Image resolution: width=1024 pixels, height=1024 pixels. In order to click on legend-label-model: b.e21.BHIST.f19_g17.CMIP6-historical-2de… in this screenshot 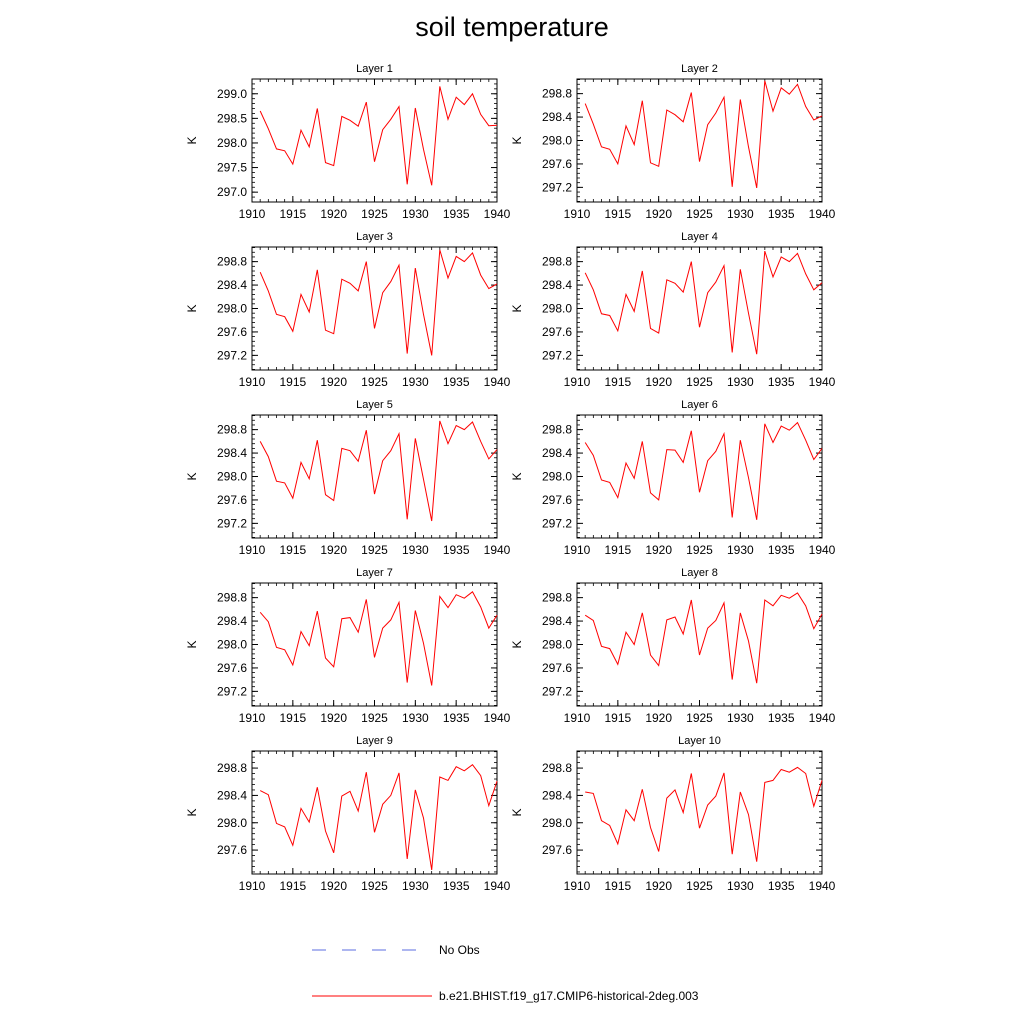, I will do `click(569, 996)`.